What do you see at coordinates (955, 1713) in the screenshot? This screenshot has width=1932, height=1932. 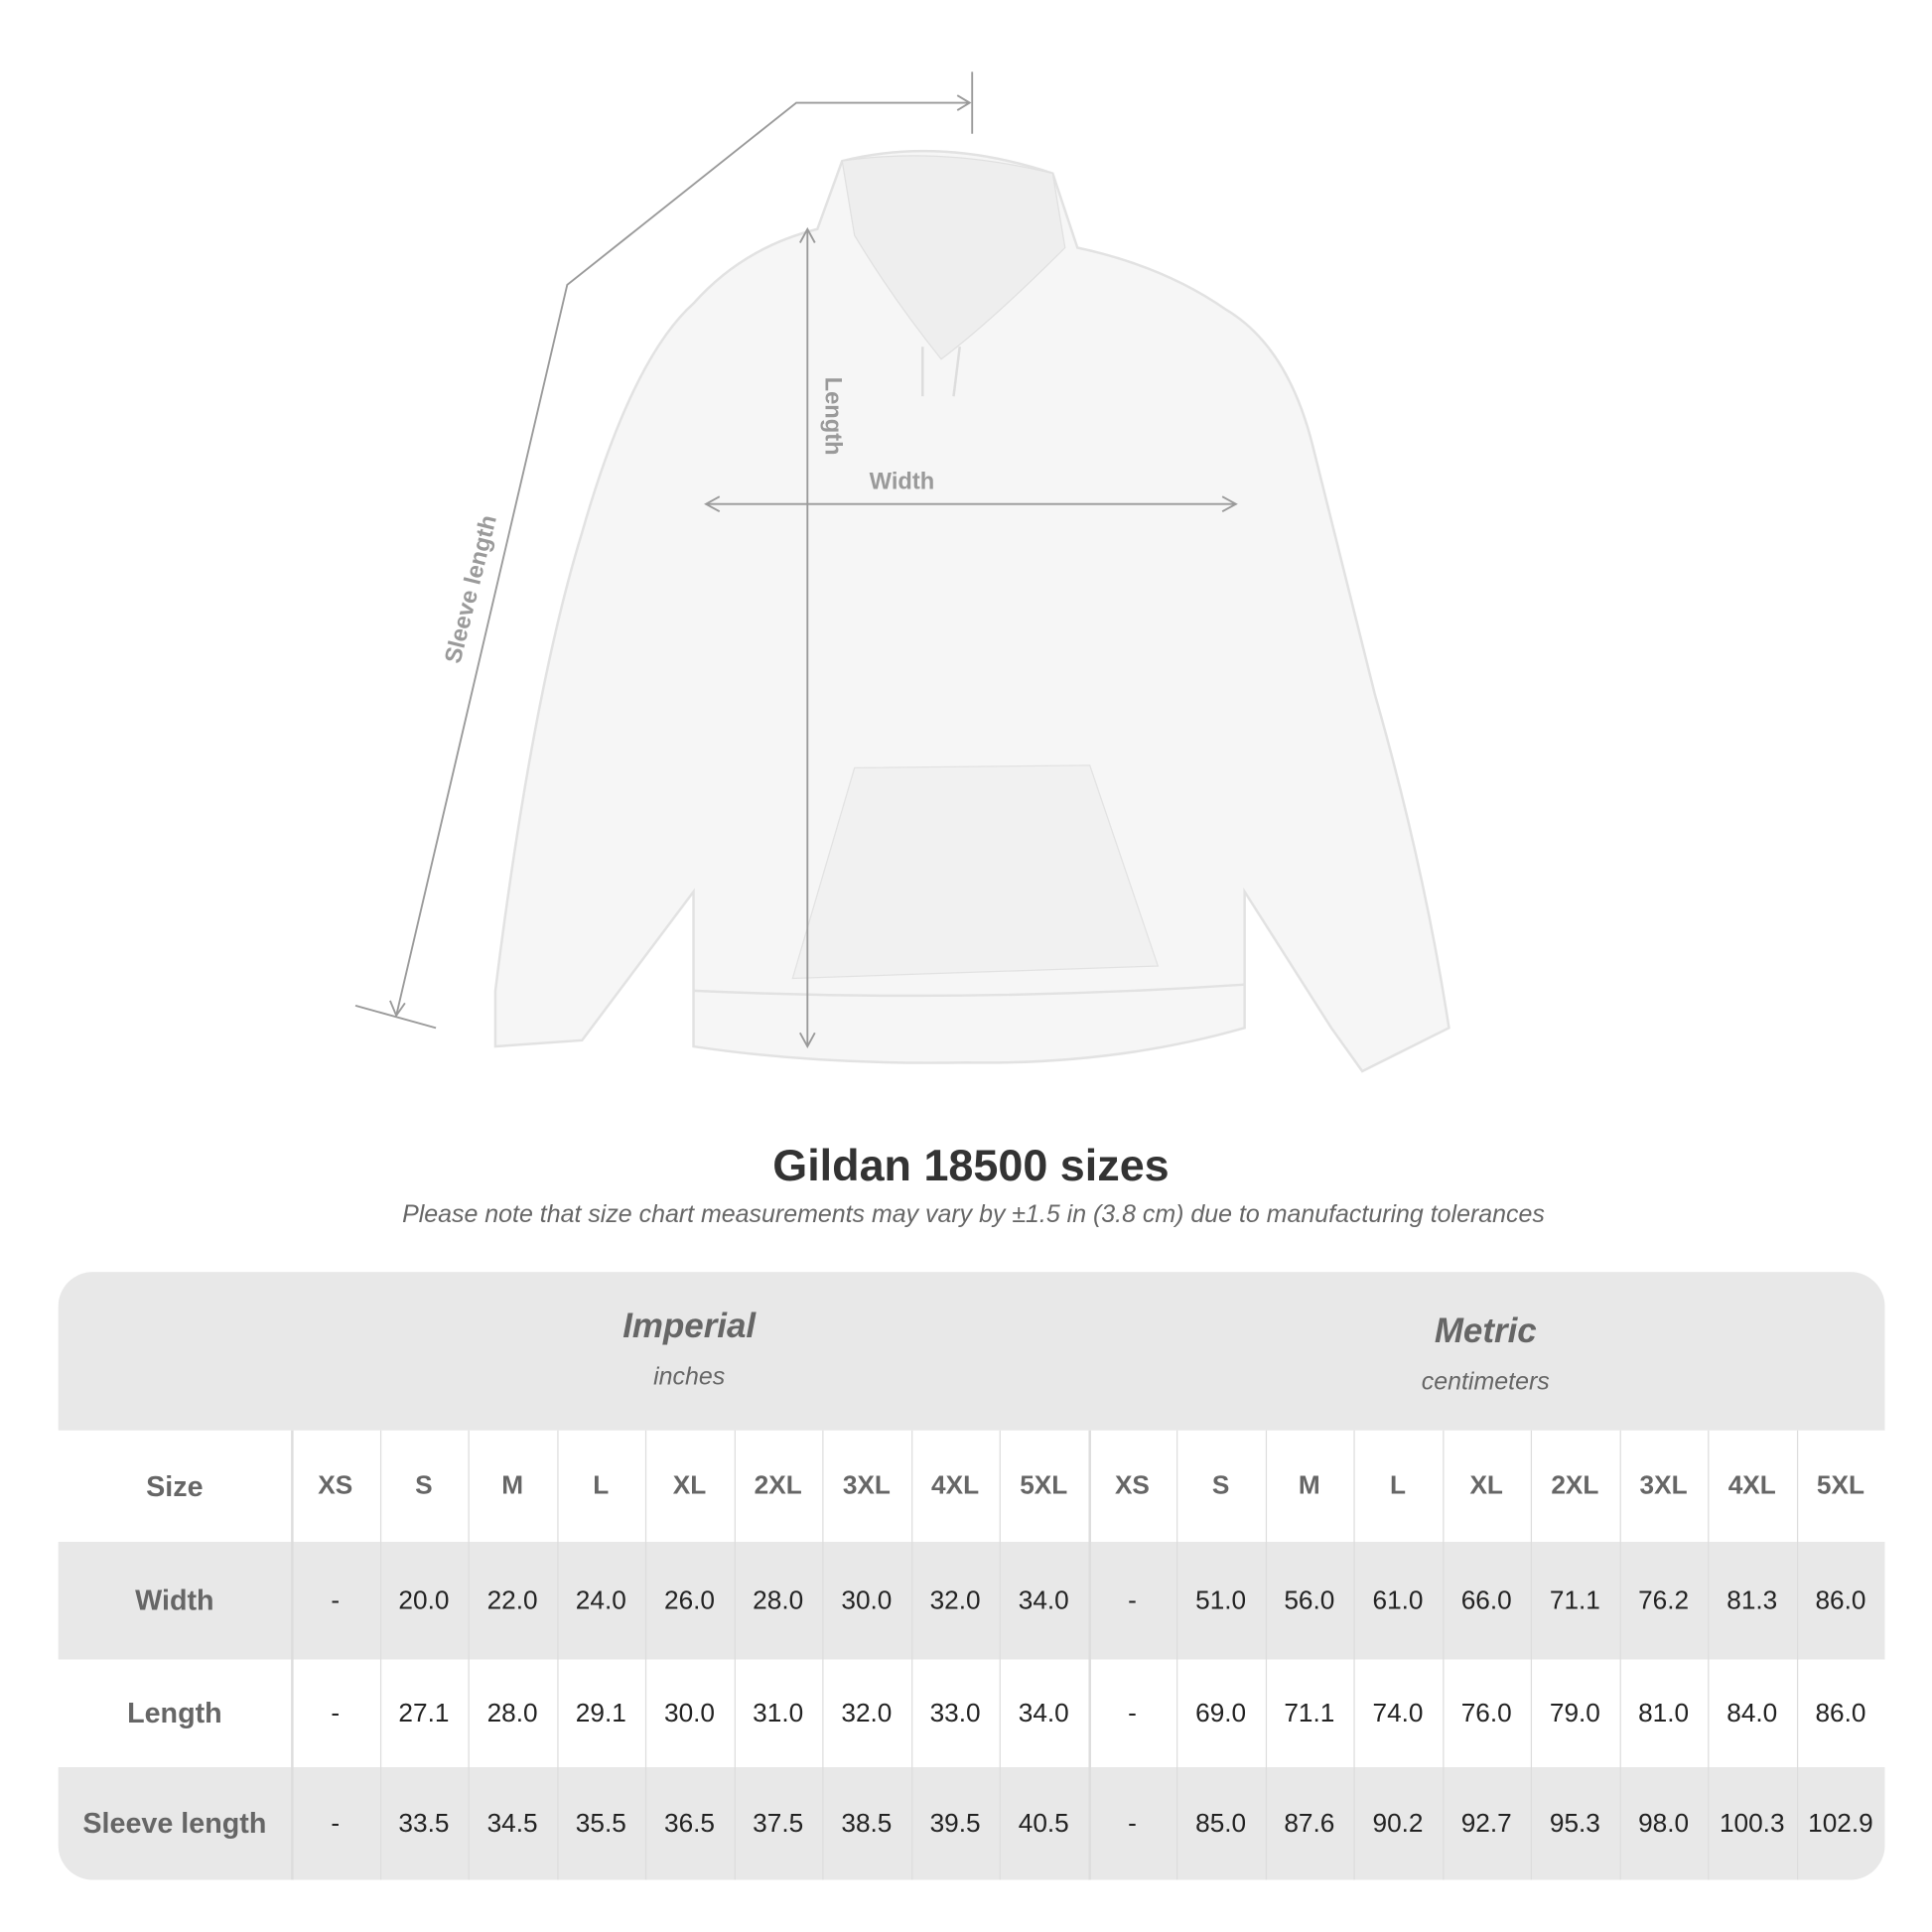 I see `imperial-value-cell: 33.0` at bounding box center [955, 1713].